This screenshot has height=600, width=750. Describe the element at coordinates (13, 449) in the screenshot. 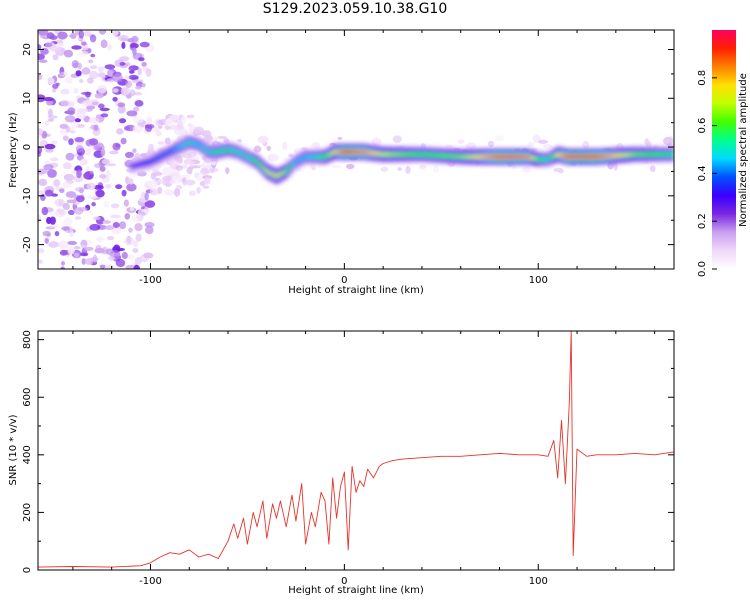

I see `snr-ylabel: SNR (10 * v/v)` at that location.